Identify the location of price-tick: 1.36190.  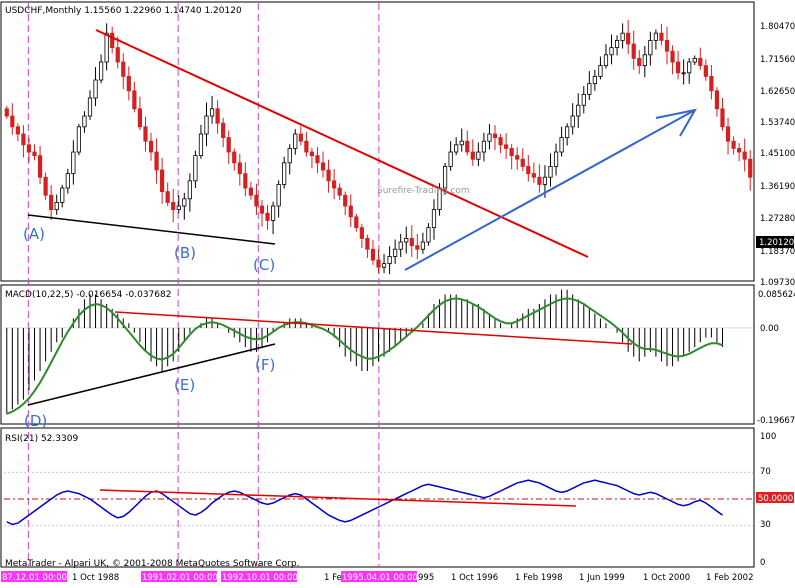
(777, 187).